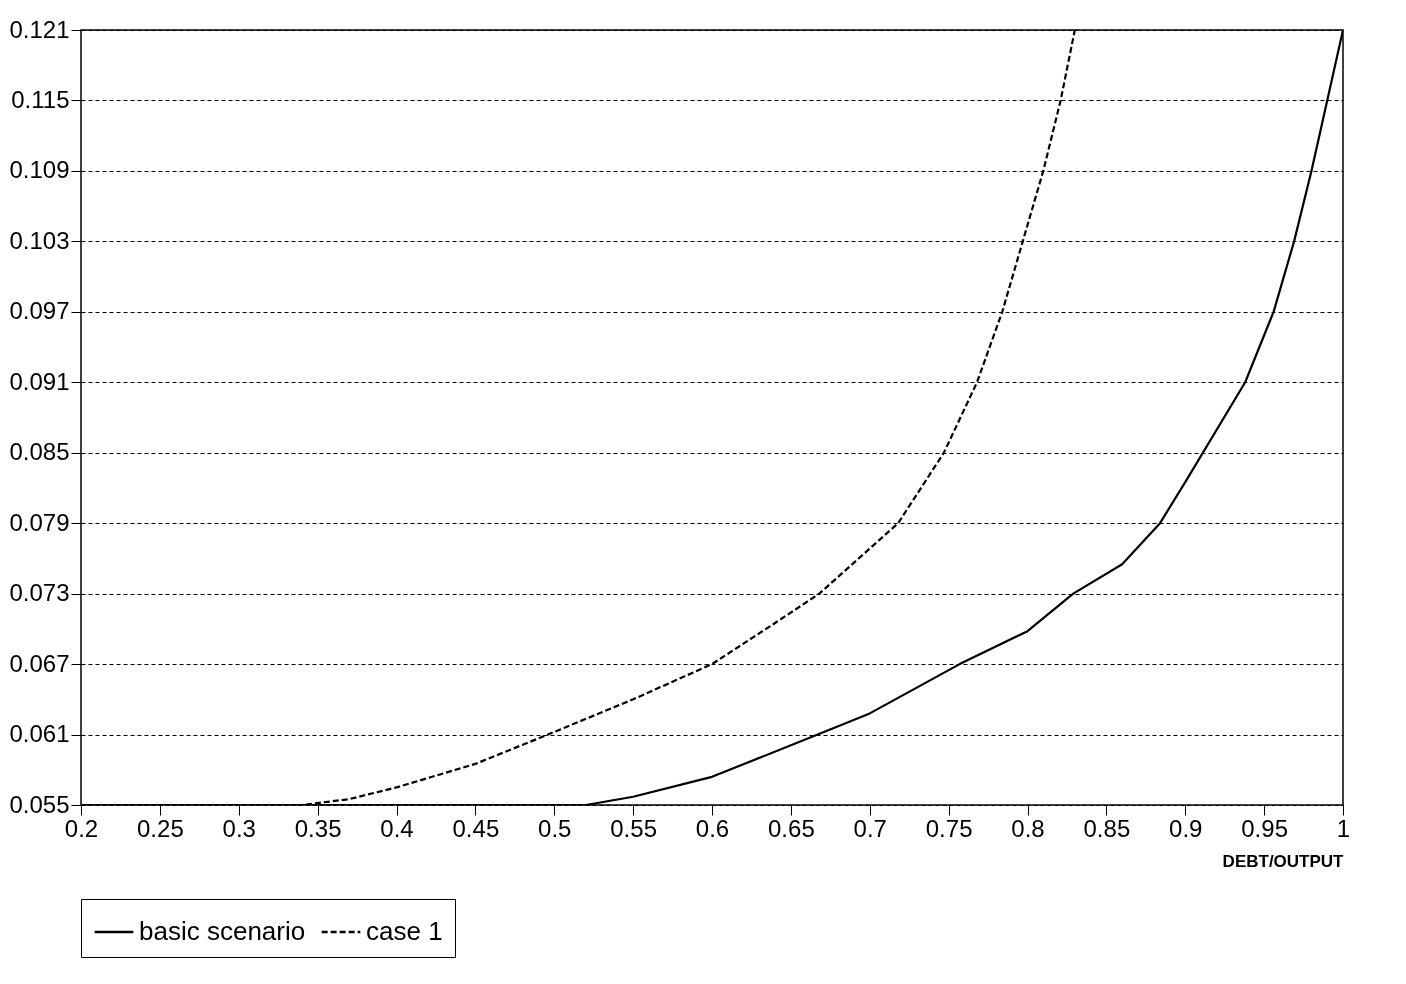  Describe the element at coordinates (397, 828) in the screenshot. I see `x-tick-label: 0.4` at that location.